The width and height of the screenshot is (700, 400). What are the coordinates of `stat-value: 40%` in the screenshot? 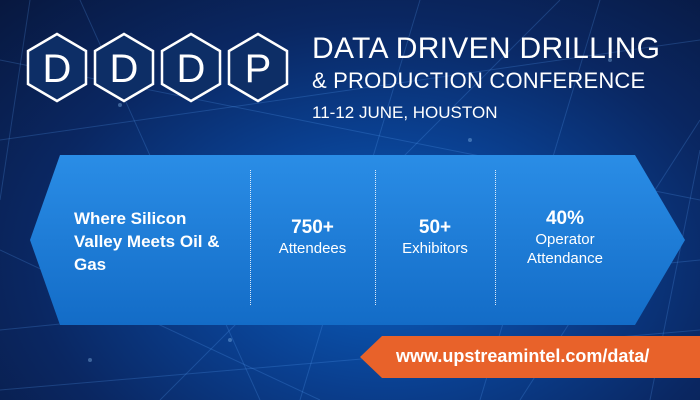 It's located at (565, 218).